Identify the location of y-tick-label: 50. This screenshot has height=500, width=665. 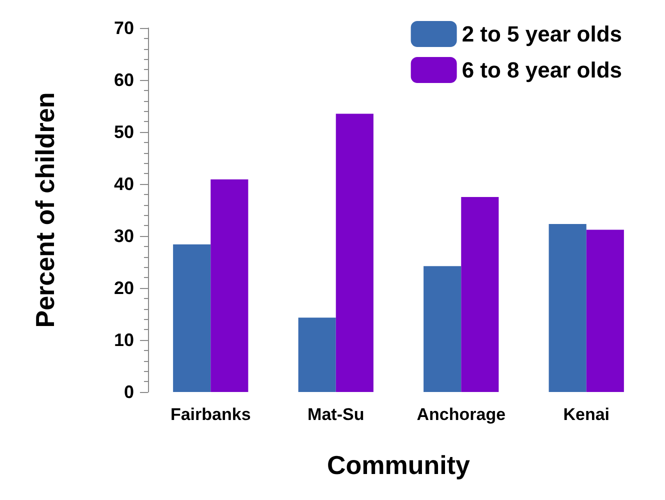
(124, 132).